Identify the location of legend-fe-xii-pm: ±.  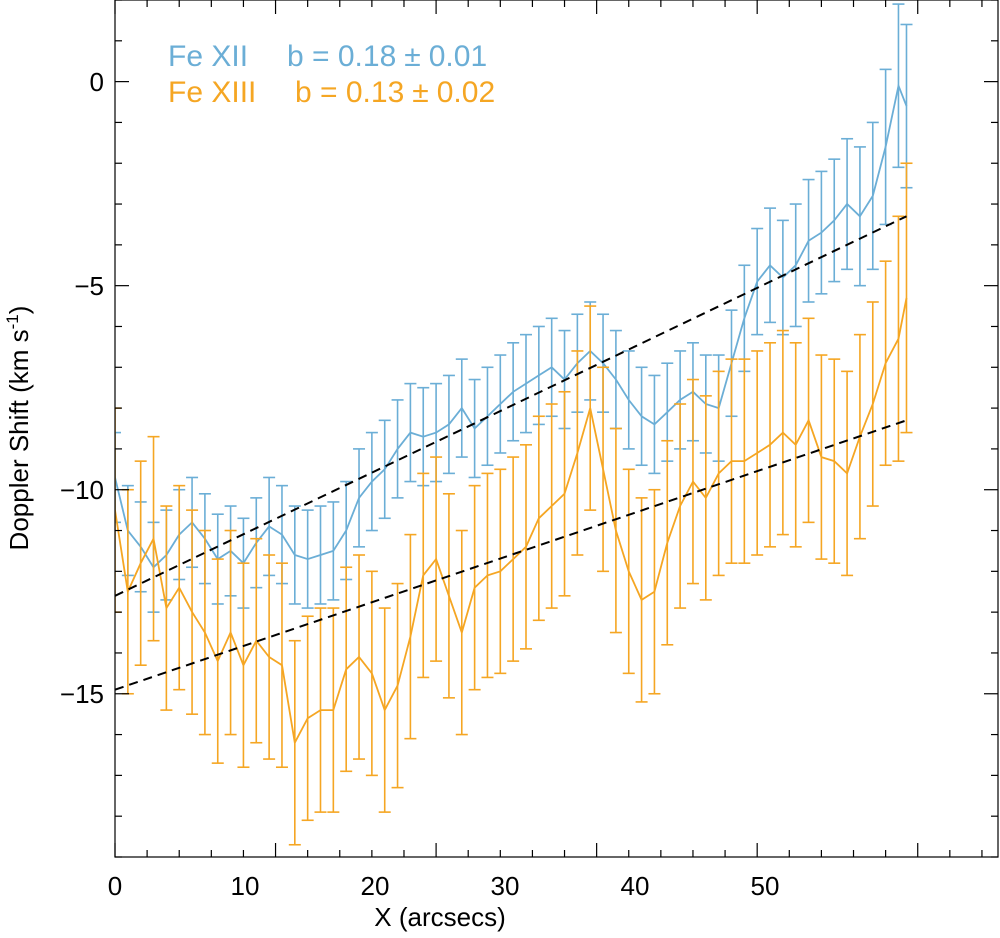
(412, 56).